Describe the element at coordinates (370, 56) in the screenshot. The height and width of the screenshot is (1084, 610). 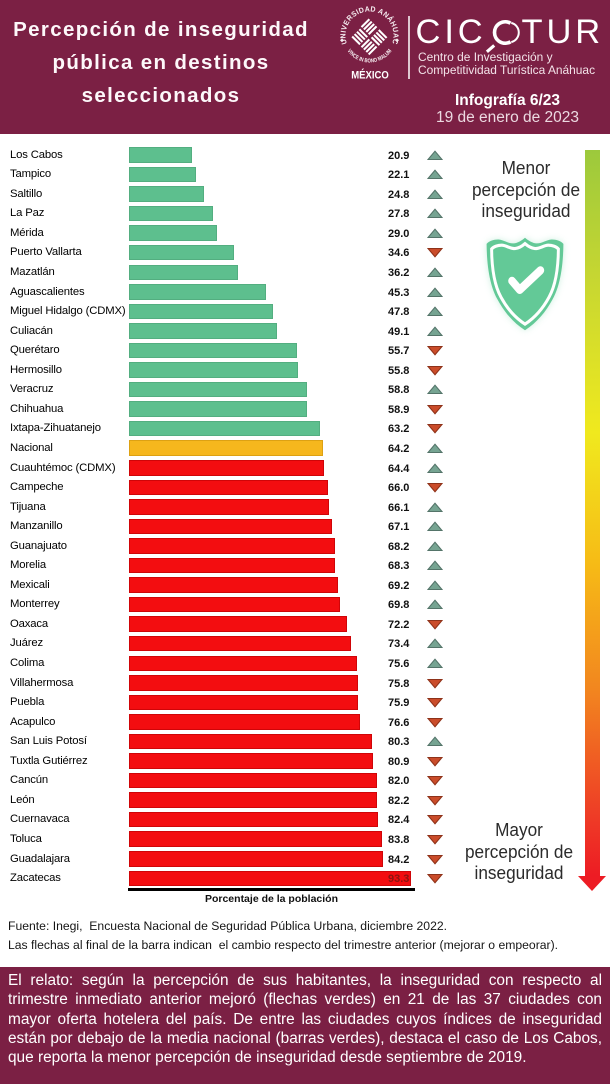
I see `svg-text: VINCE IN BONO MALUM` at that location.